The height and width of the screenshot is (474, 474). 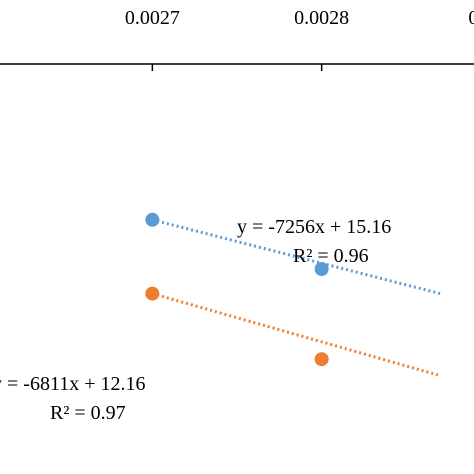 What do you see at coordinates (314, 227) in the screenshot?
I see `series-1-equation: y = -7256x + 15.16` at bounding box center [314, 227].